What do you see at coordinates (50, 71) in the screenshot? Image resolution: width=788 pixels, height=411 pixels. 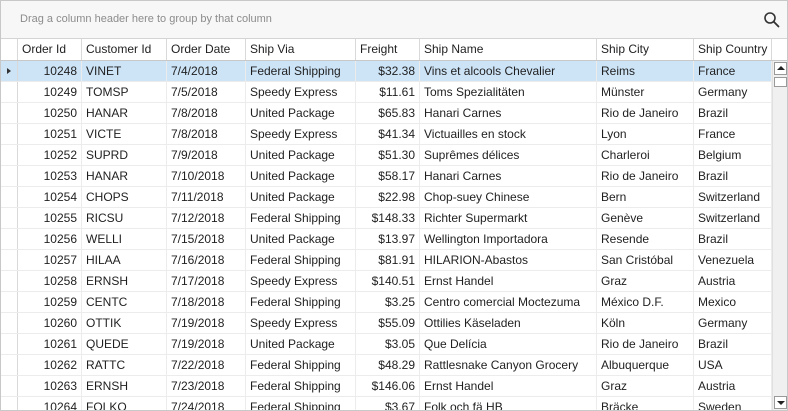 I see `cell-order-id: 10248` at bounding box center [50, 71].